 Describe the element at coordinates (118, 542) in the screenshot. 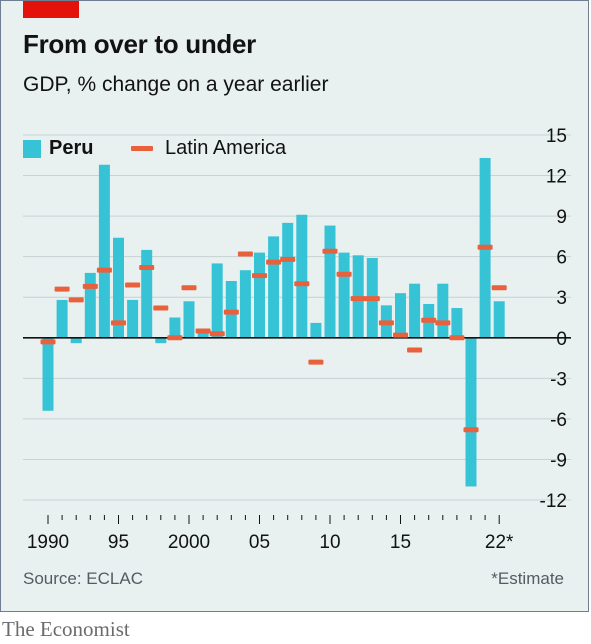

I see `x-tick-label: 95` at that location.